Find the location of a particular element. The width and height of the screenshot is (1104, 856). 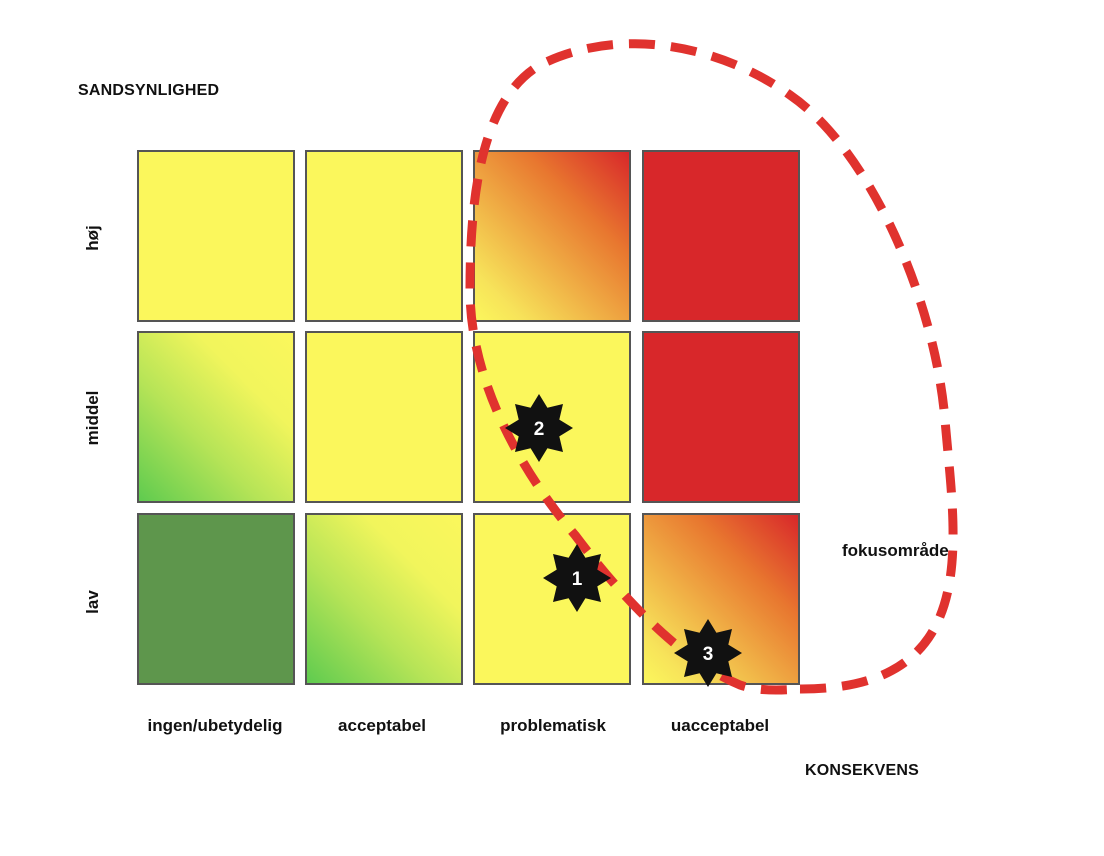

cell-middel-ingen is located at coordinates (216, 417).